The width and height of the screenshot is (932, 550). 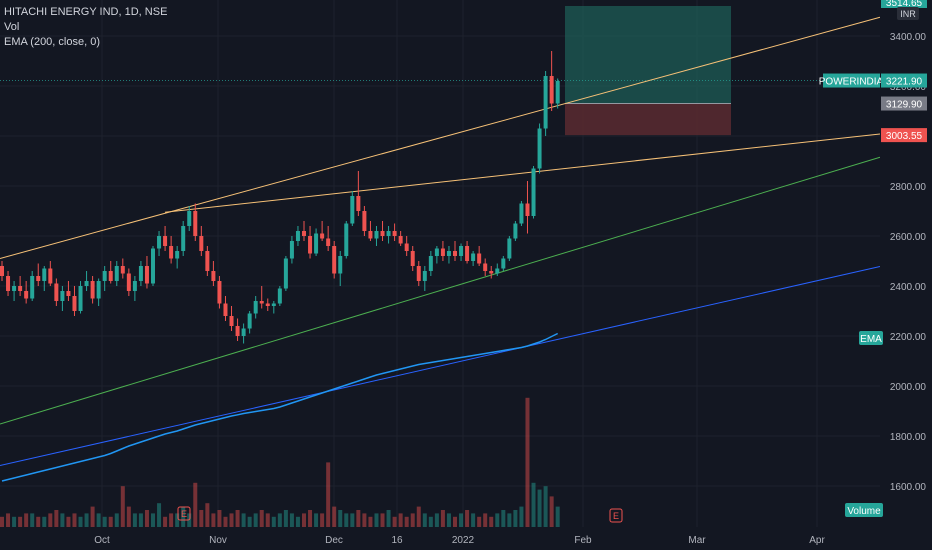 I want to click on symbol-title: HITACHI ENERGY IND, 1D, NSE, so click(x=86, y=12).